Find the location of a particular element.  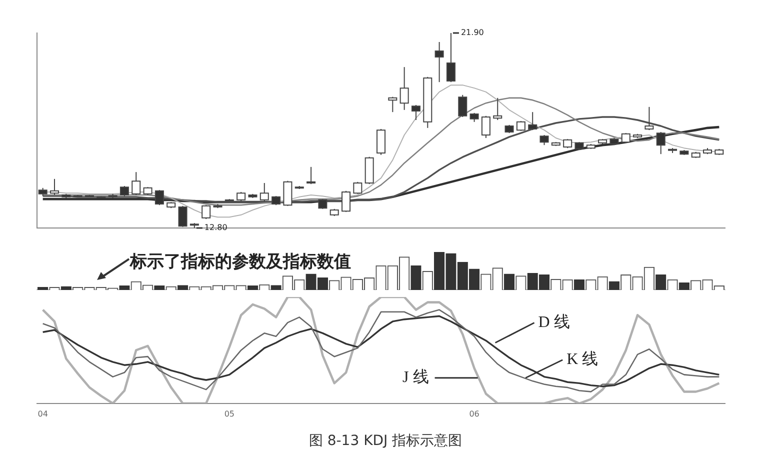

annotation: 标示了指标的参数及指标数值 is located at coordinates (240, 262).